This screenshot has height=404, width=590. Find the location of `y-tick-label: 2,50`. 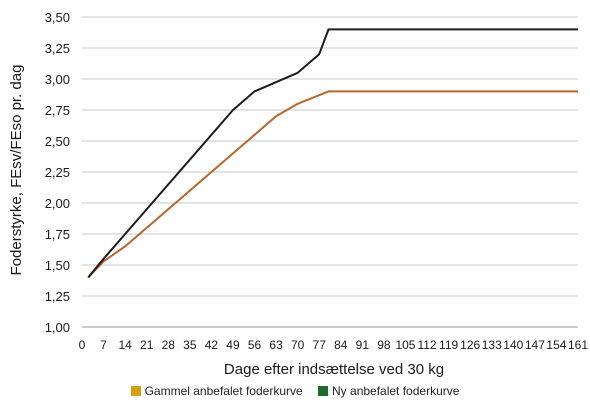

y-tick-label: 2,50 is located at coordinates (57, 141).